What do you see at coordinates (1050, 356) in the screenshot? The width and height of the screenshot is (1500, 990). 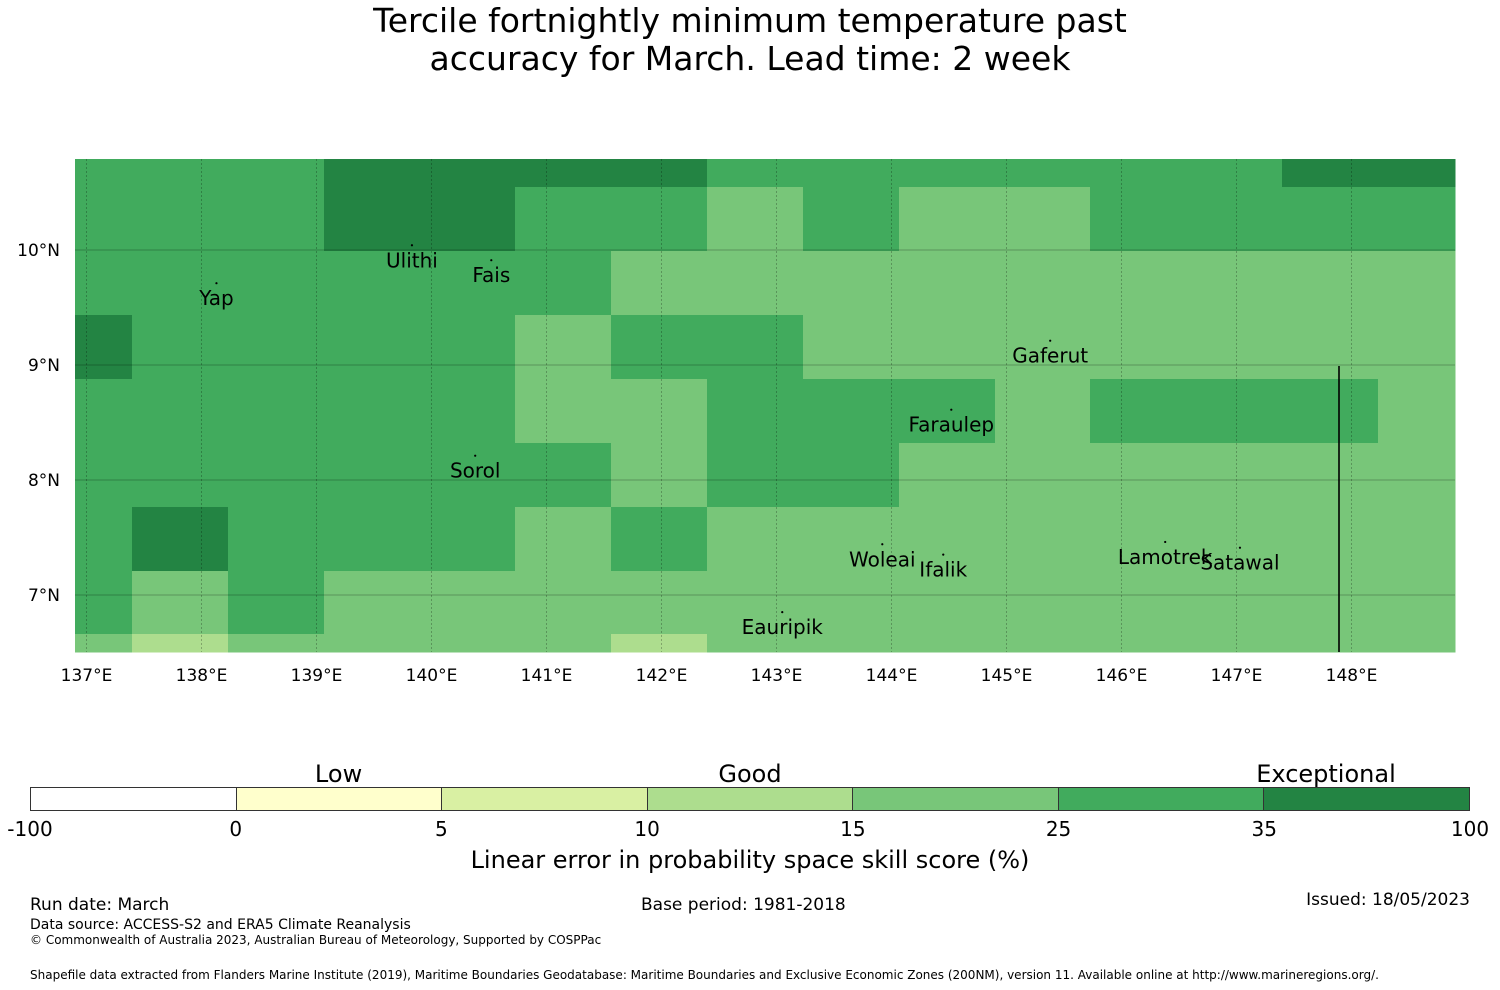 I see `place-label: Gaferut` at bounding box center [1050, 356].